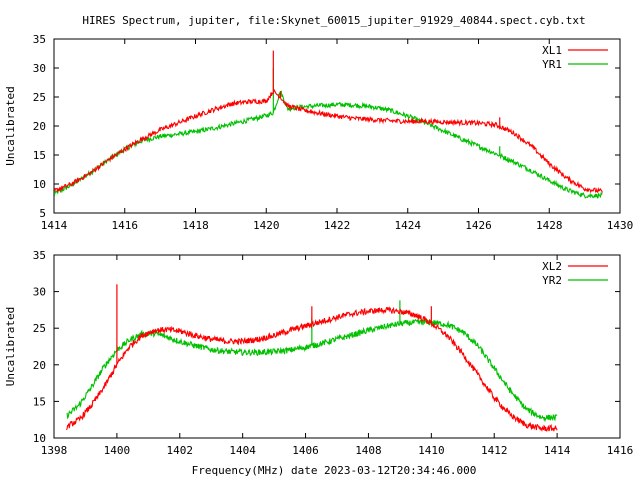 The image size is (640, 480). I want to click on x-tick-label: 1408, so click(368, 450).